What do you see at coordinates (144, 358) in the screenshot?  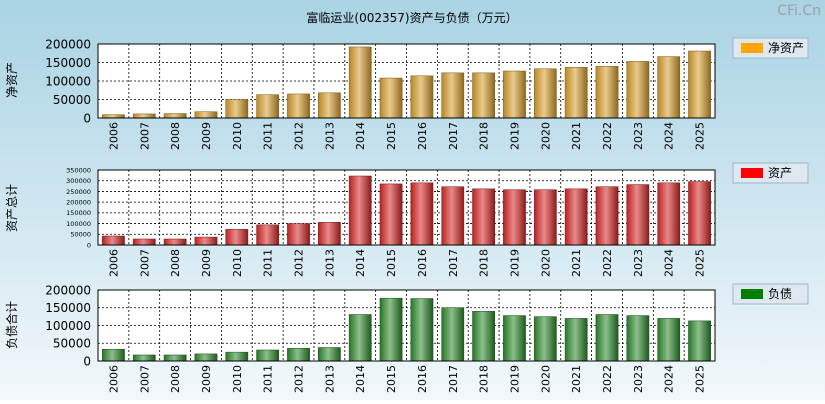 I see `bar-2007` at bounding box center [144, 358].